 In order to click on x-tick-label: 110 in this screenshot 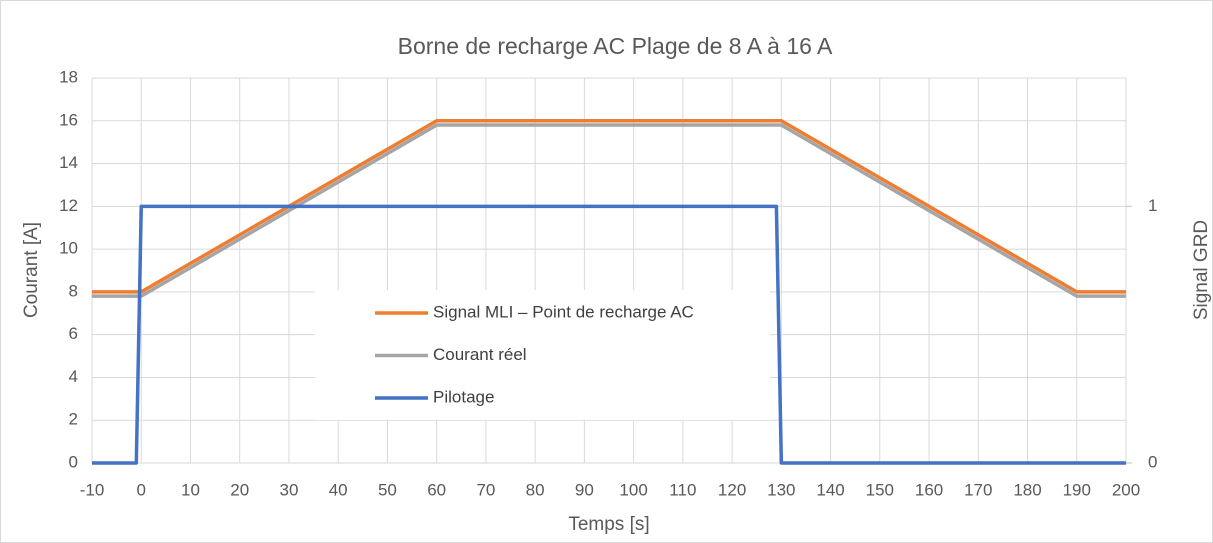, I will do `click(682, 489)`.